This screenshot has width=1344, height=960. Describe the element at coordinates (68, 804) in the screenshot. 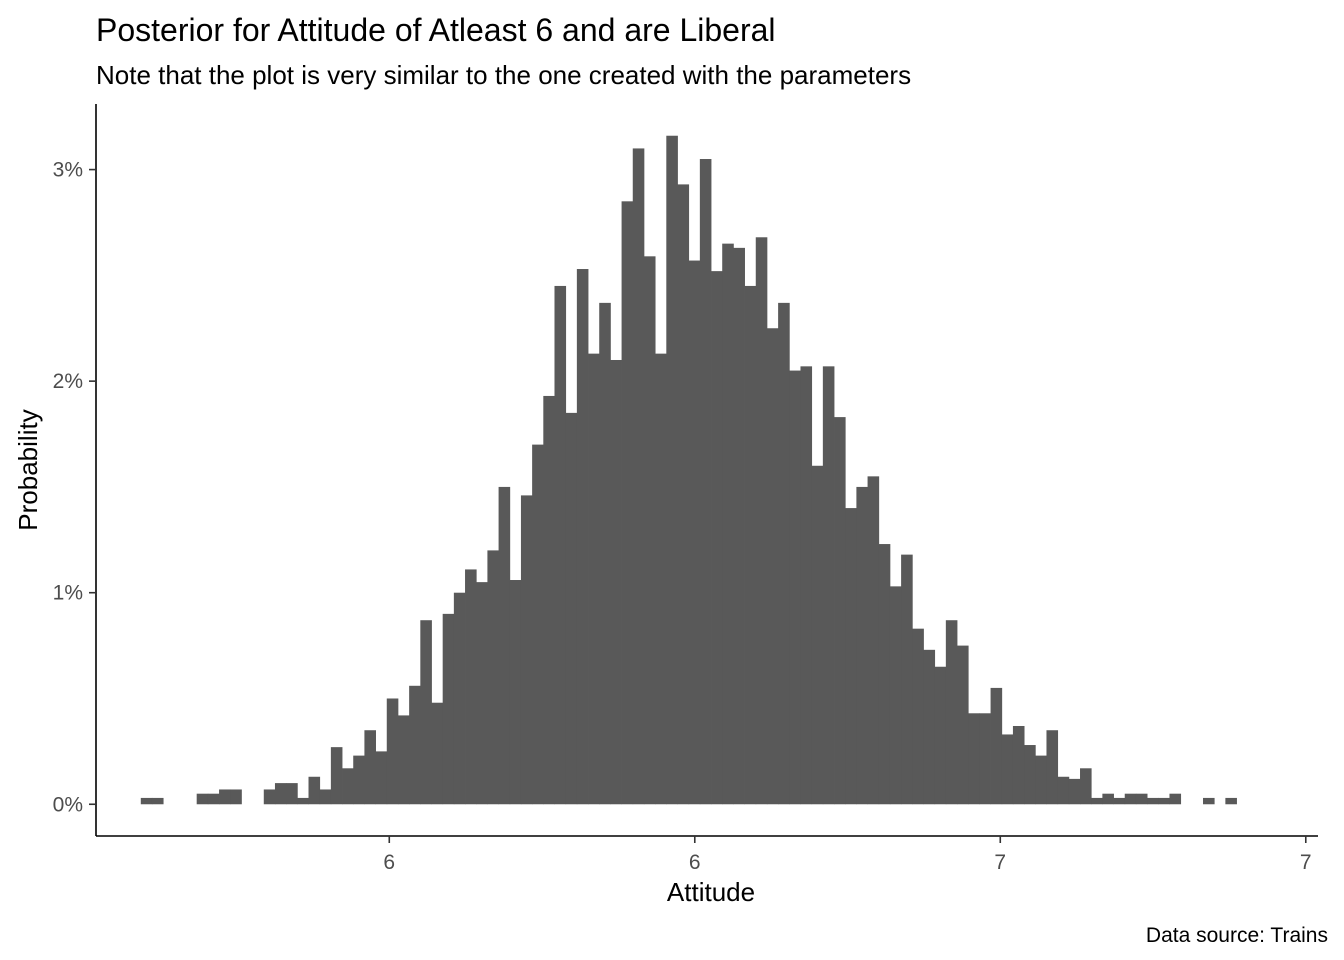

I see `y-tick-label: 0%` at that location.